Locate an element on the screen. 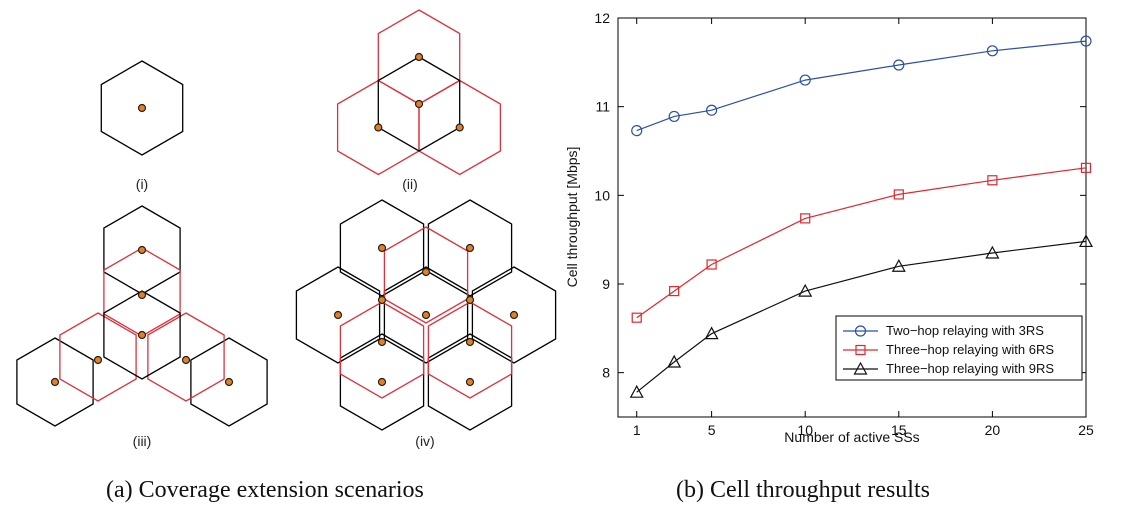 The image size is (1123, 519). y-tick-label: 8 is located at coordinates (606, 373).